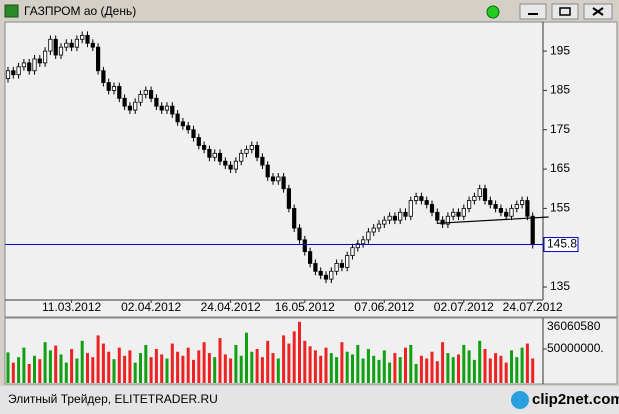 The height and width of the screenshot is (414, 619). Describe the element at coordinates (464, 307) in the screenshot. I see `x-tick-label: 02.07.2012` at that location.